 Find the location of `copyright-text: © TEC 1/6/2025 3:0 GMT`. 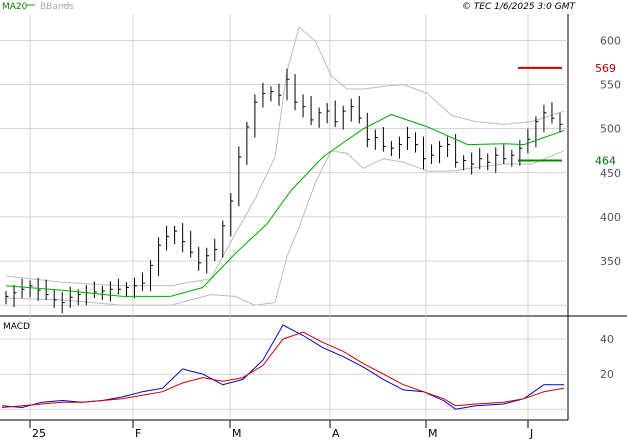

copyright-text: © TEC 1/6/2025 3:0 GMT is located at coordinates (519, 7).